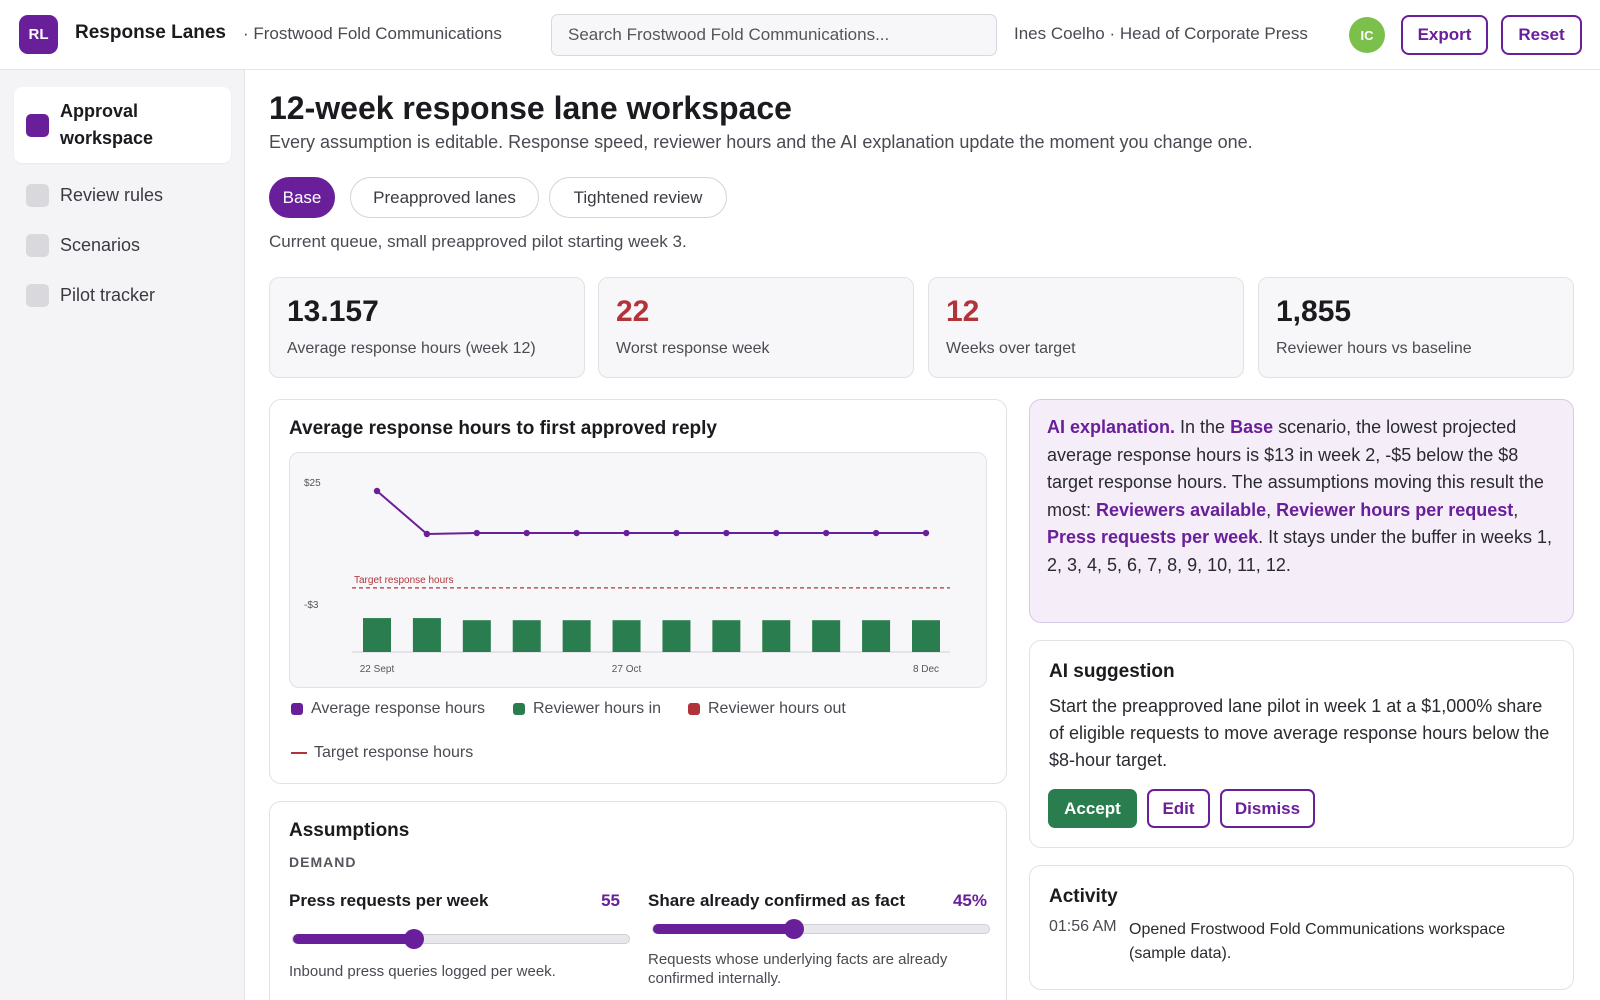  I want to click on sidebar-item-approval-workspace: Approval workspace, so click(122, 125).